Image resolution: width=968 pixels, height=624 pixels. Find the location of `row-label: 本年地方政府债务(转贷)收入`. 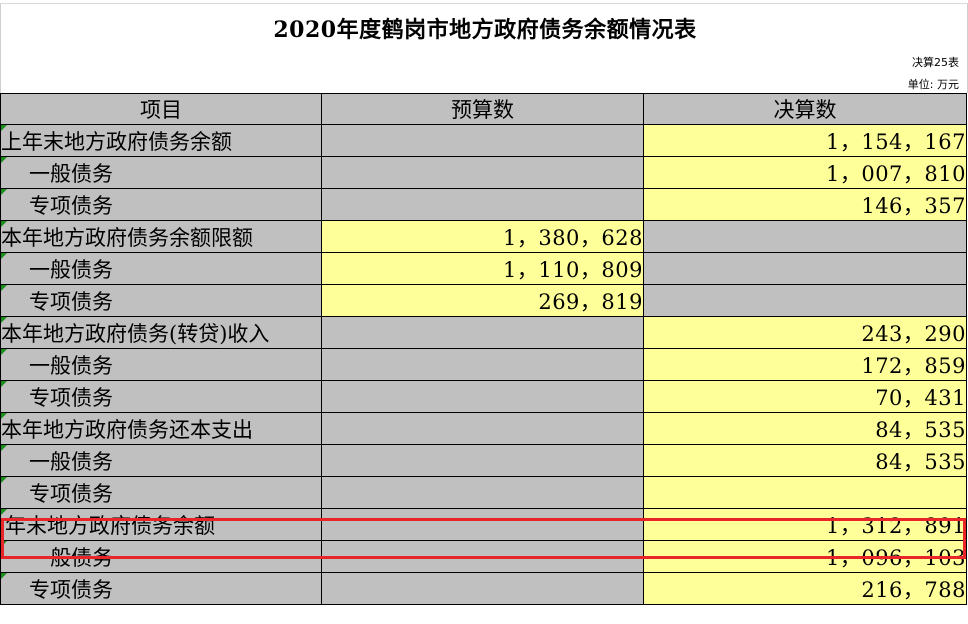

row-label: 本年地方政府债务(转贷)收入 is located at coordinates (135, 333).